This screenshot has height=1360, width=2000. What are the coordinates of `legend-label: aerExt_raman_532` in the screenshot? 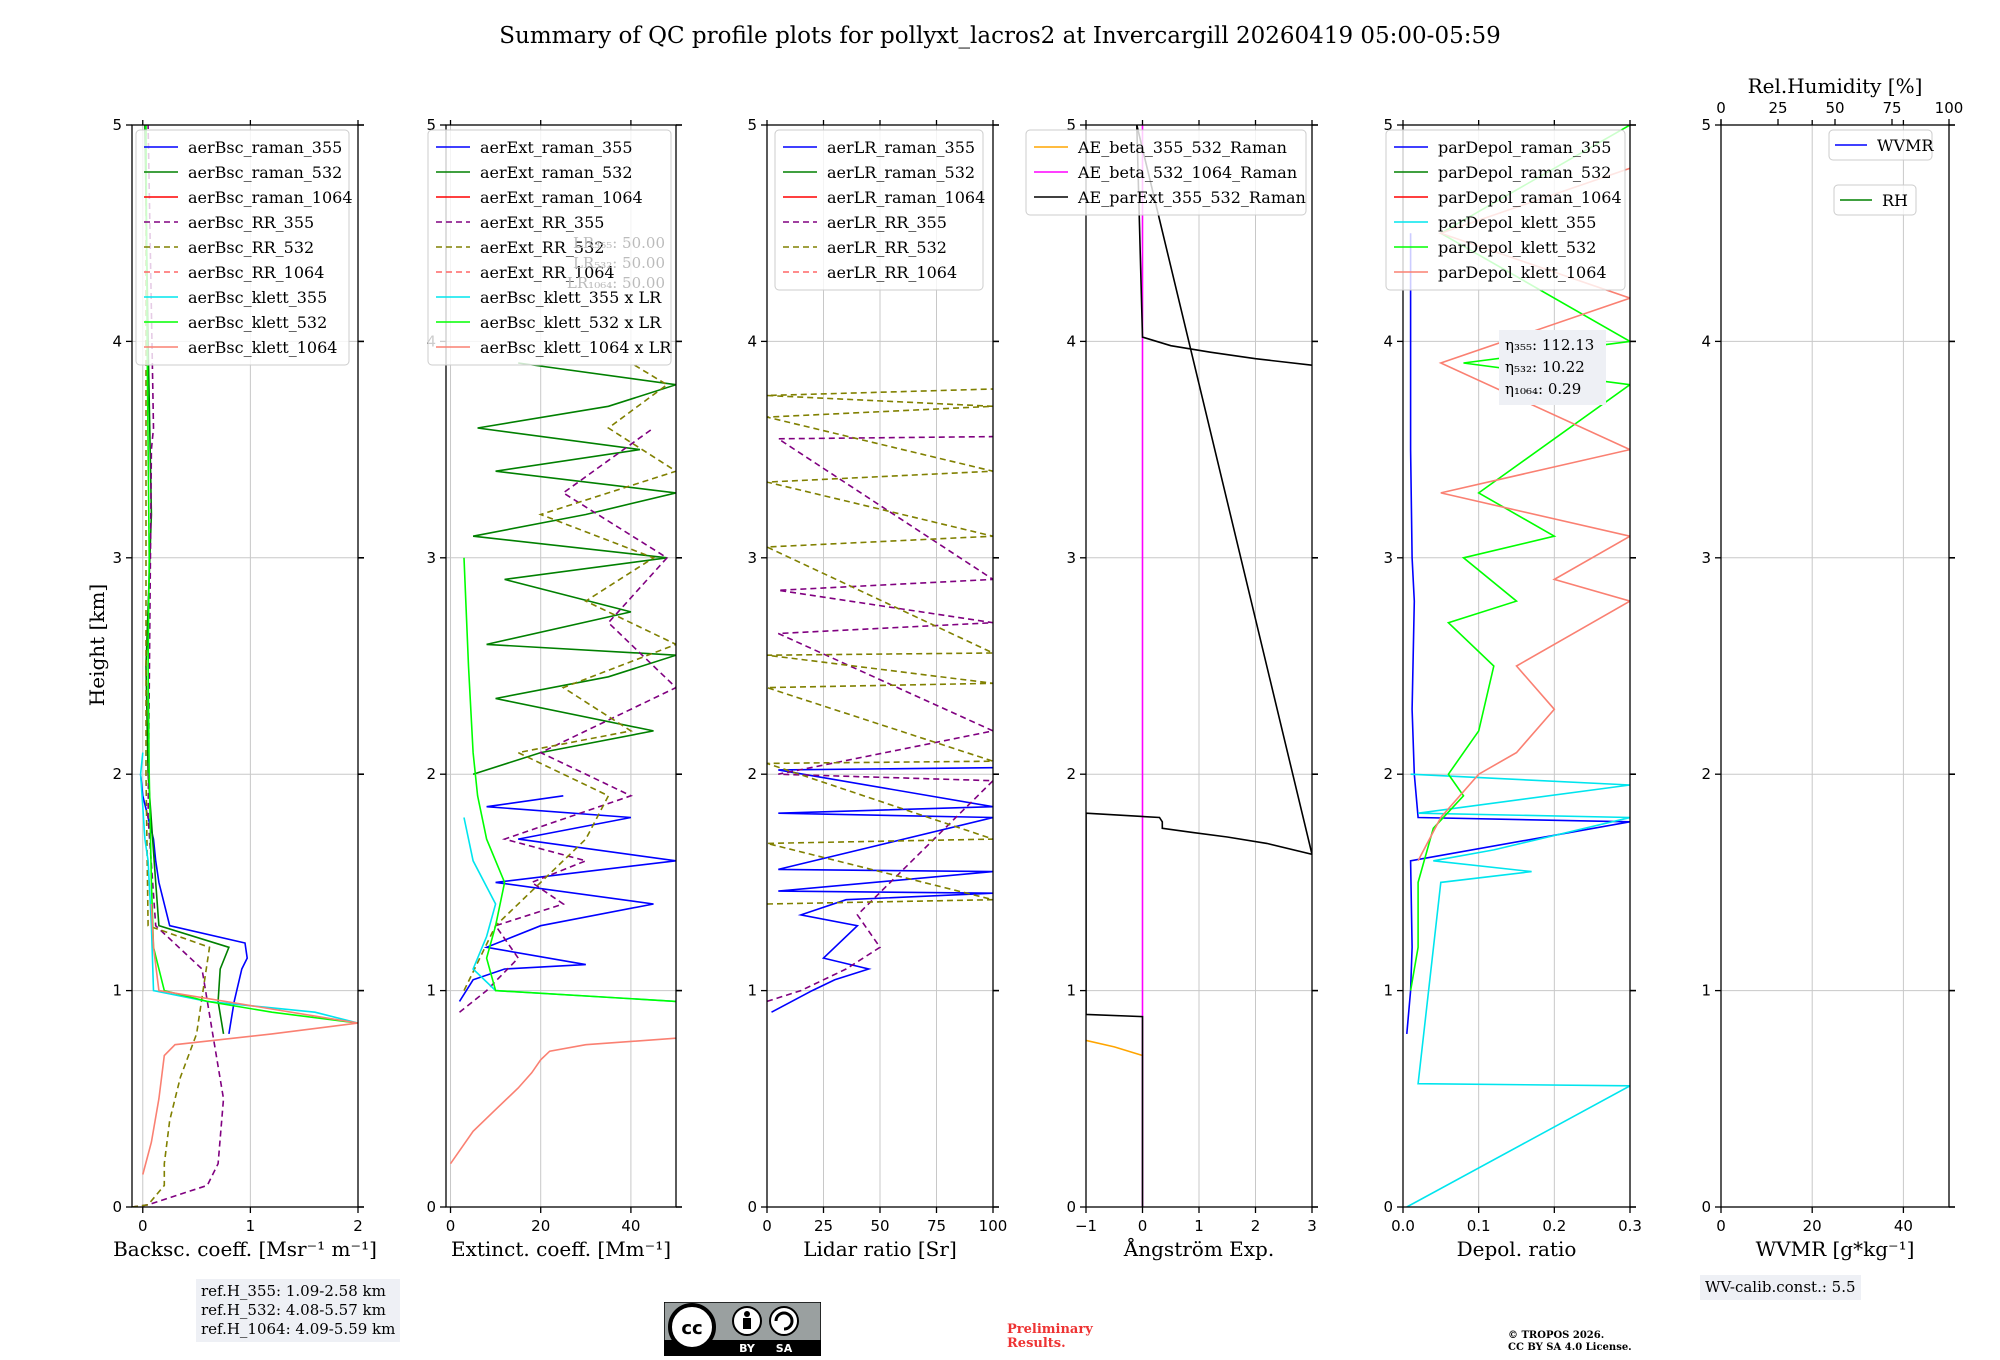 It's located at (556, 172).